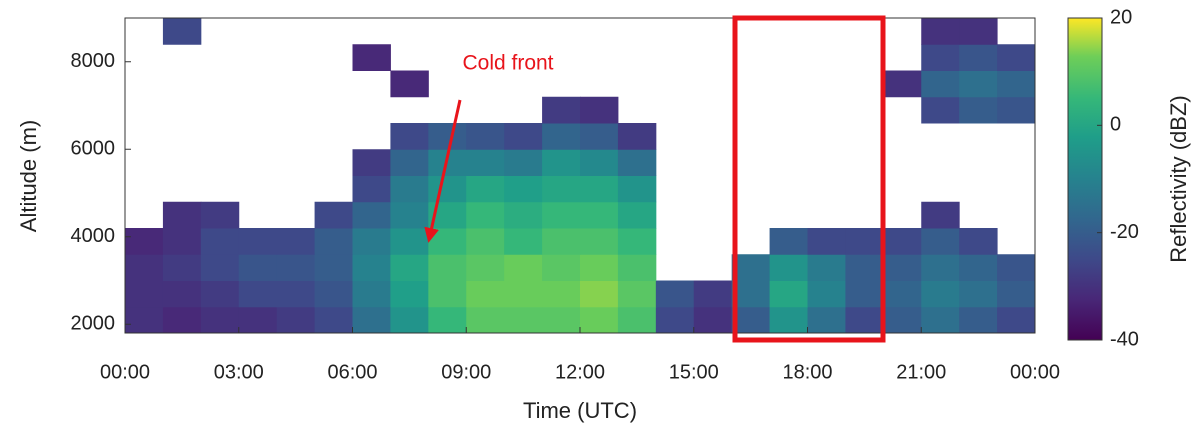 Image resolution: width=1203 pixels, height=428 pixels. I want to click on x-tick-label: 00:00, so click(1035, 372).